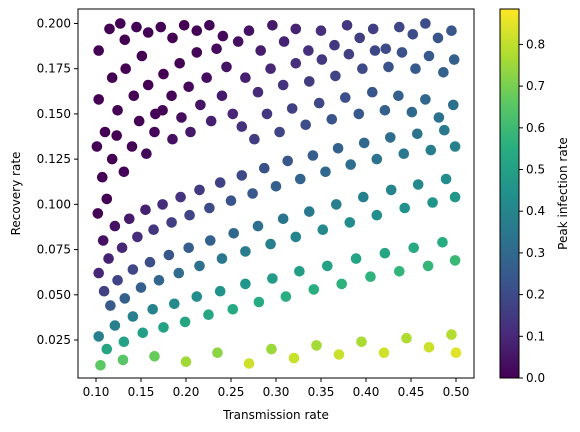 The image size is (580, 432). What do you see at coordinates (276, 388) in the screenshot?
I see `x-axis: 0.10 0.15 0.20 0.25 0.30 0.35 0.40 0.45 0.50` at bounding box center [276, 388].